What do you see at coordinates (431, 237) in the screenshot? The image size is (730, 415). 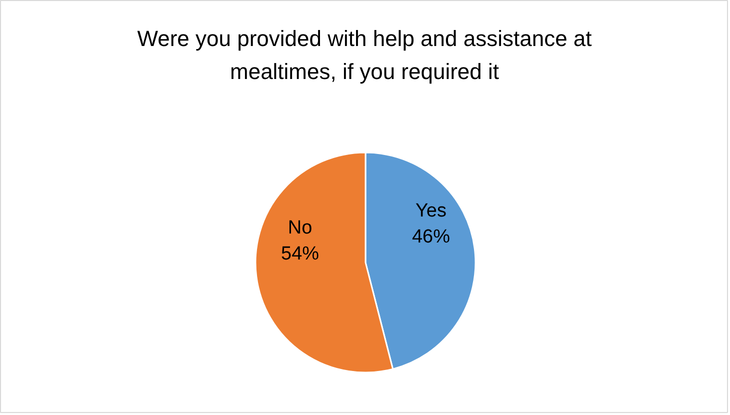 I see `data-label: 46%` at bounding box center [431, 237].